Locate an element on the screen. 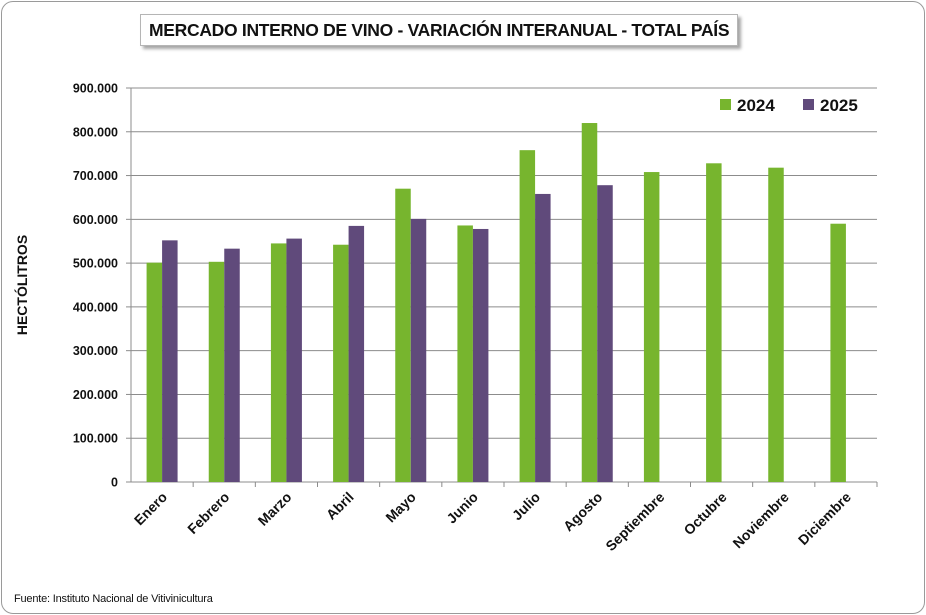 The height and width of the screenshot is (615, 926). y-tick-label: 800.000 is located at coordinates (95, 132).